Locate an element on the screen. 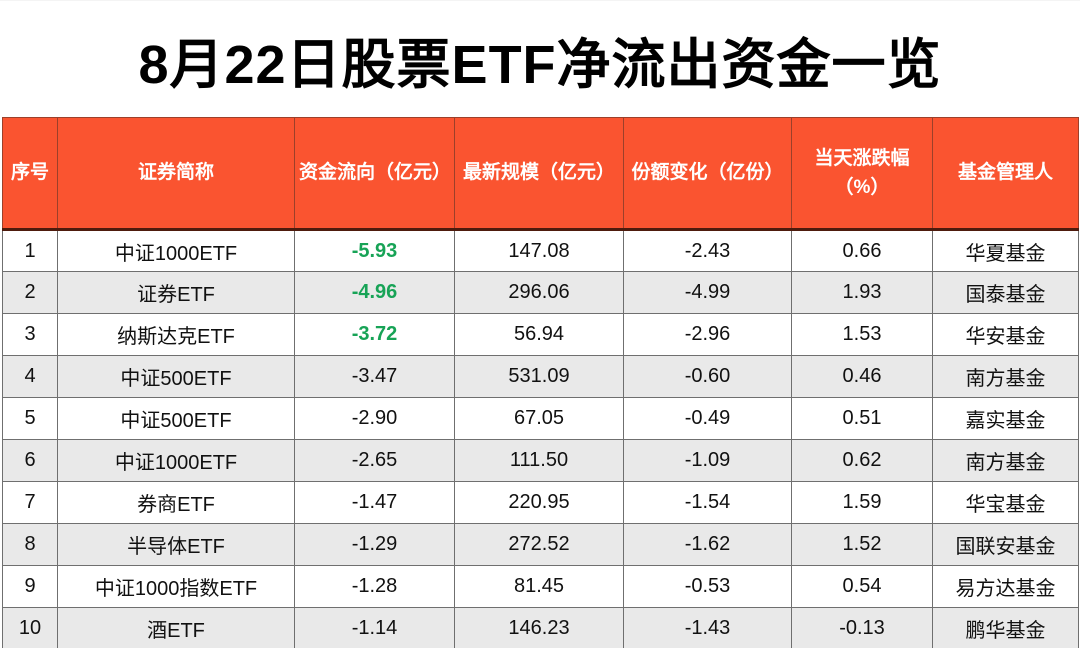 The height and width of the screenshot is (648, 1080). table-row: 4 中证500ETF -3.47 531.09 -0.60 0.46 南方基金 is located at coordinates (540, 376).